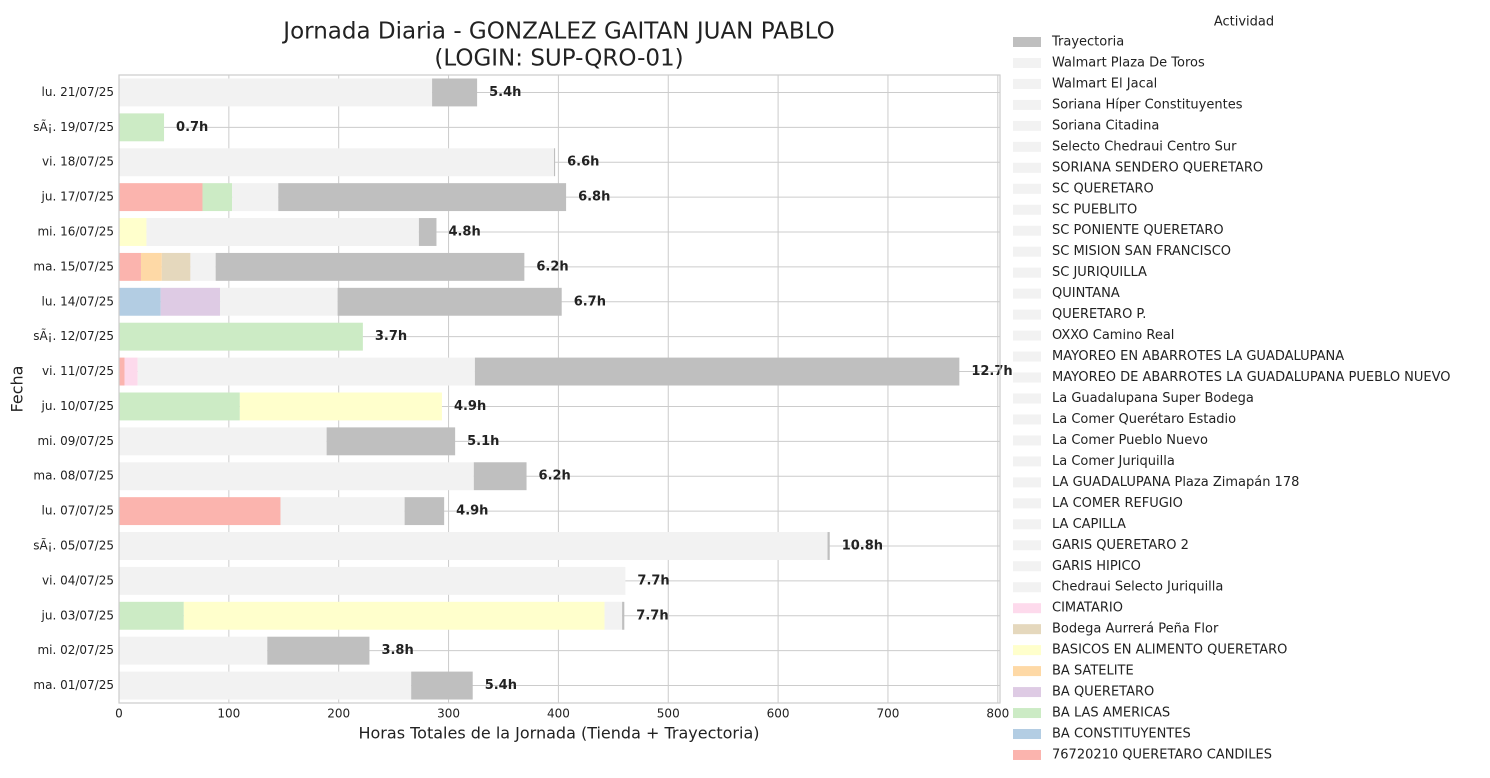  What do you see at coordinates (552, 266) in the screenshot?
I see `total-label: 6.2h` at bounding box center [552, 266].